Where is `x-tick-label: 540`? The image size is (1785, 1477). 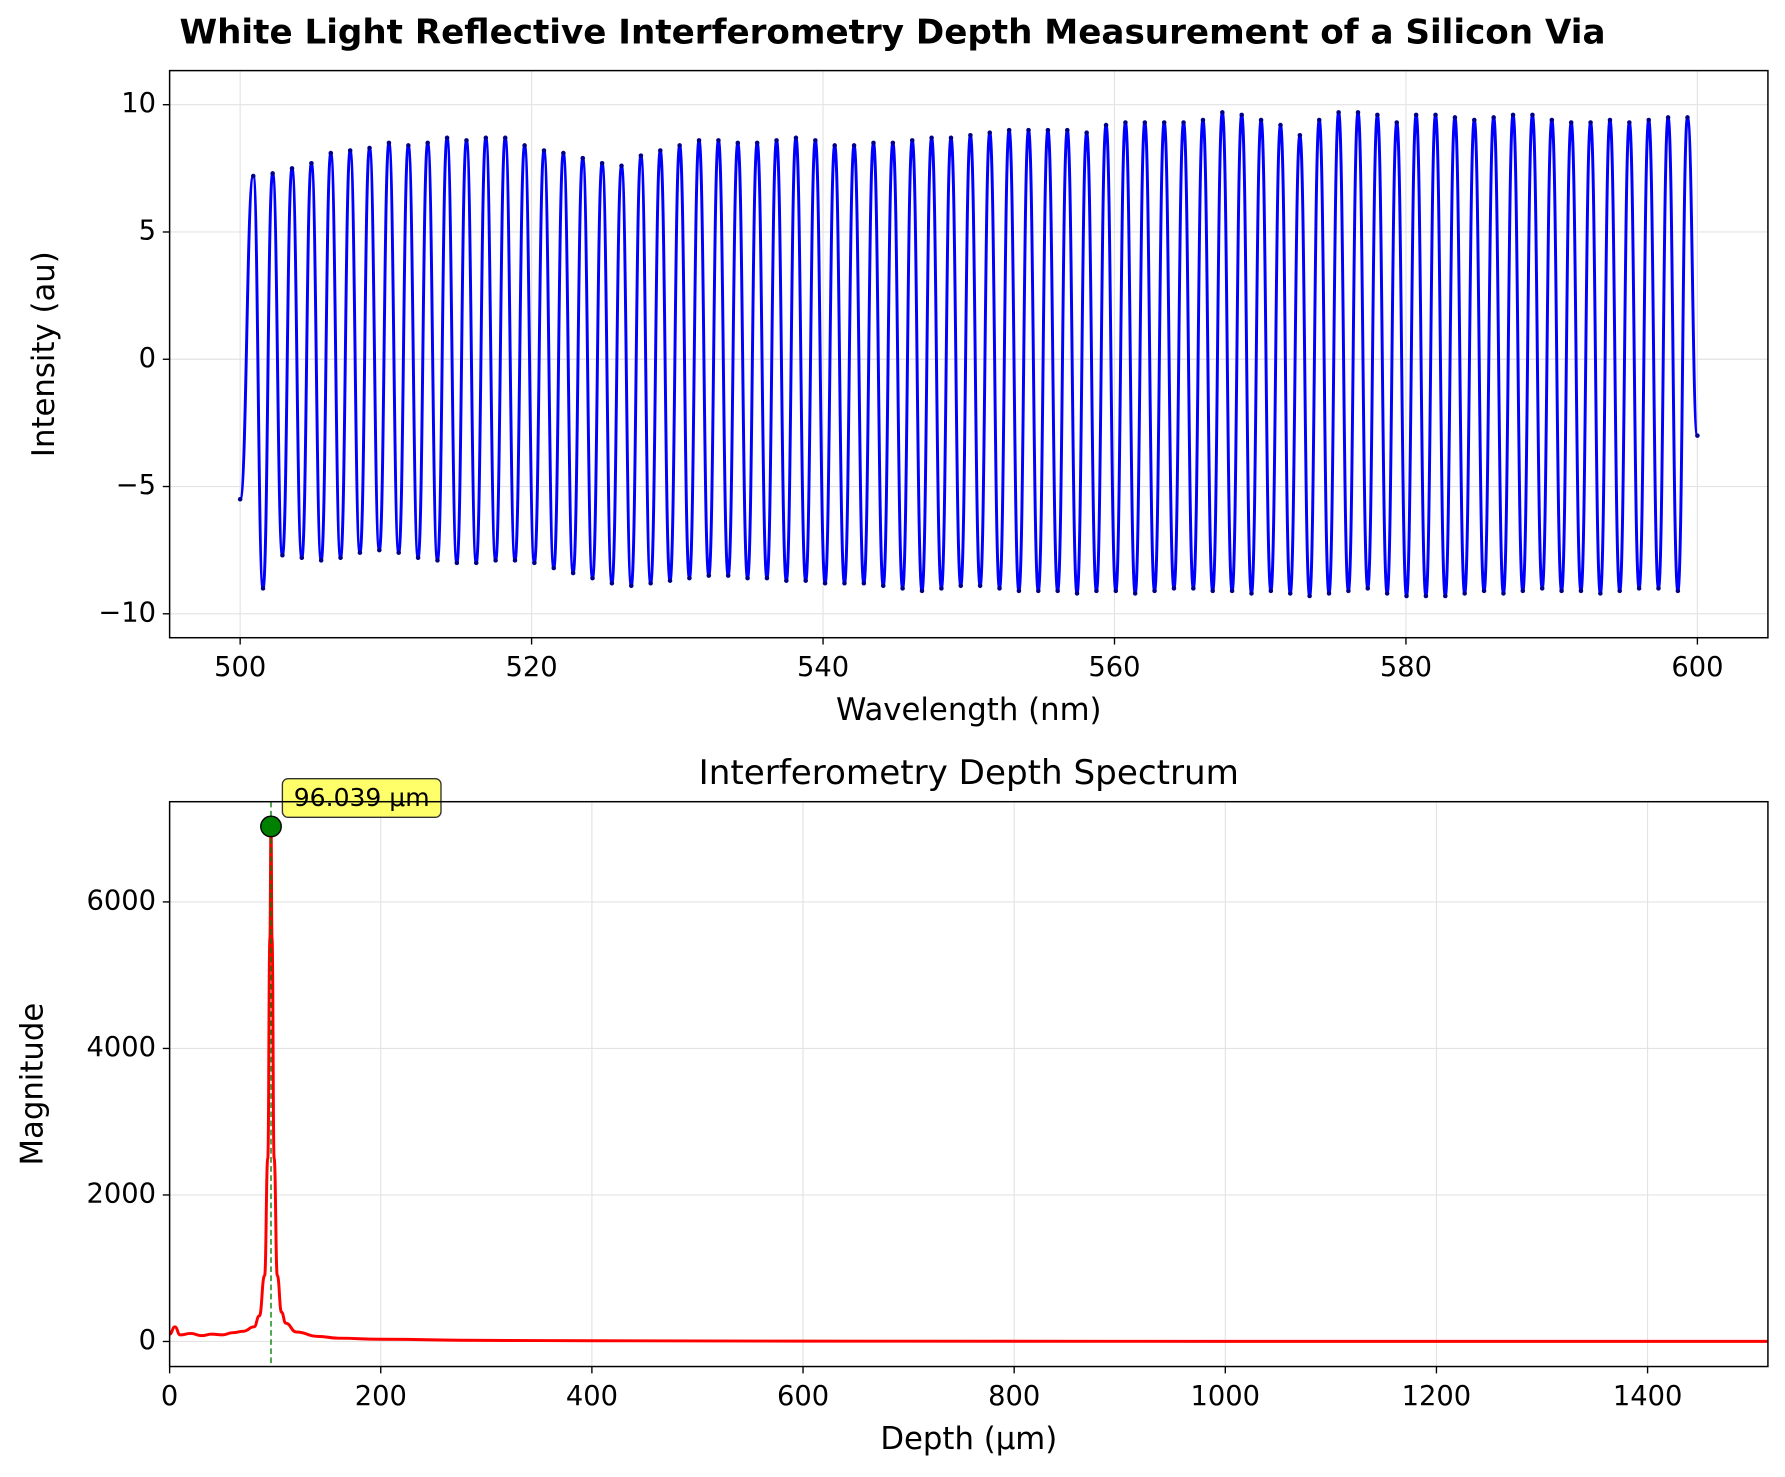 x-tick-label: 540 is located at coordinates (823, 667).